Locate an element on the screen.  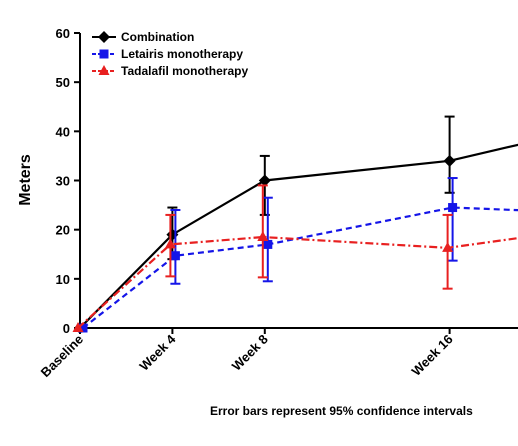
x-tick-label: Week 4 is located at coordinates (157, 352).